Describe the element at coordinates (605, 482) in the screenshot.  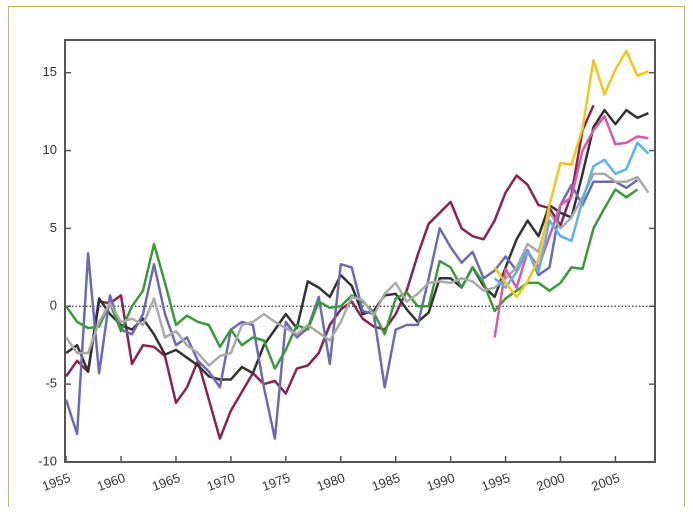
I see `x-tick-label: 2005` at that location.